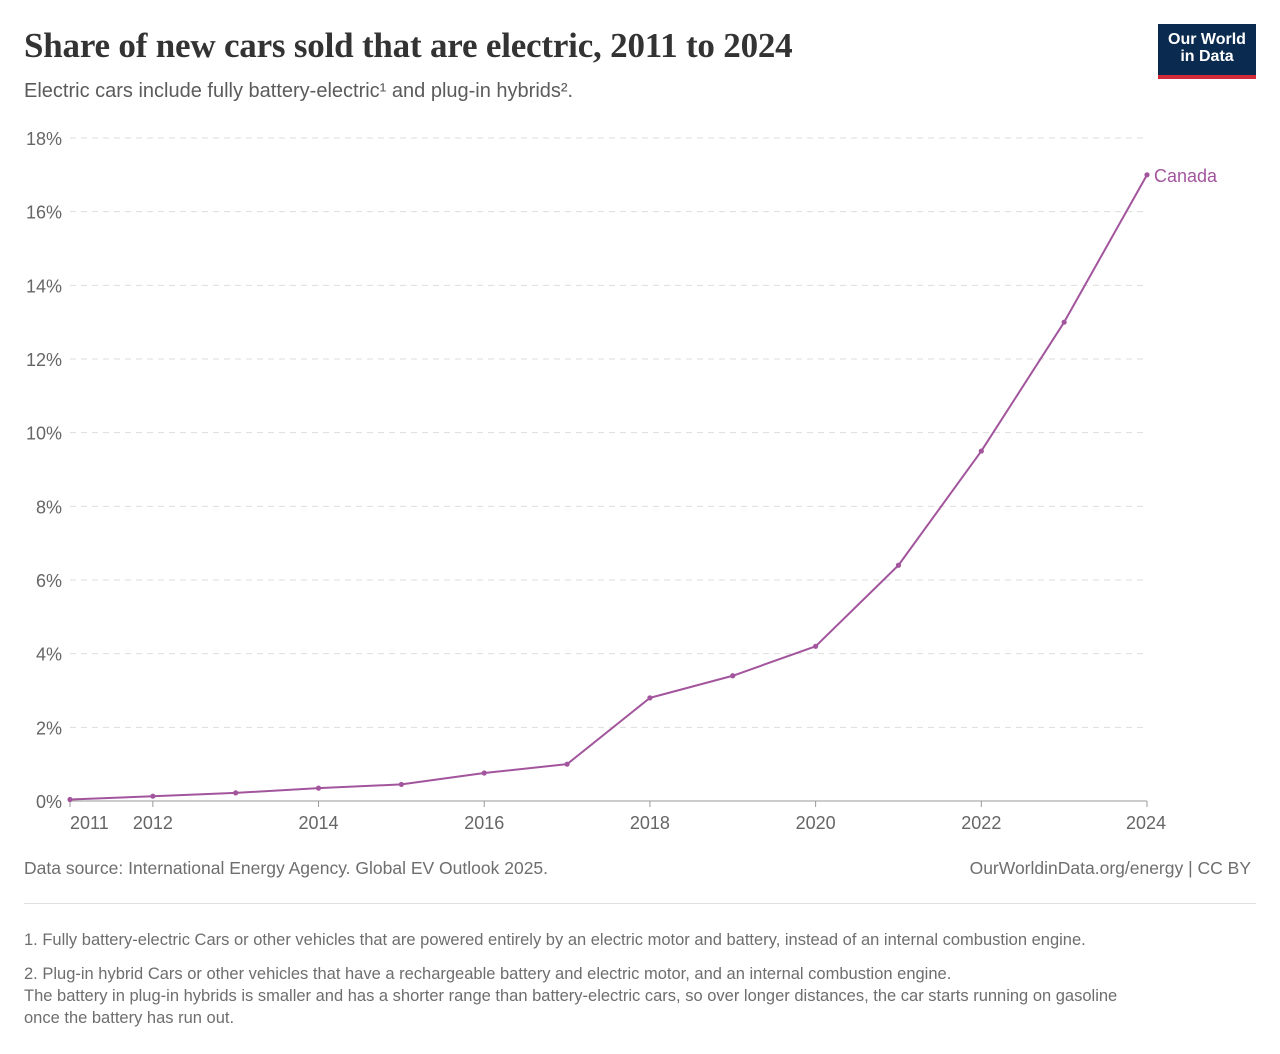  I want to click on y-tick-label: 6%, so click(49, 581).